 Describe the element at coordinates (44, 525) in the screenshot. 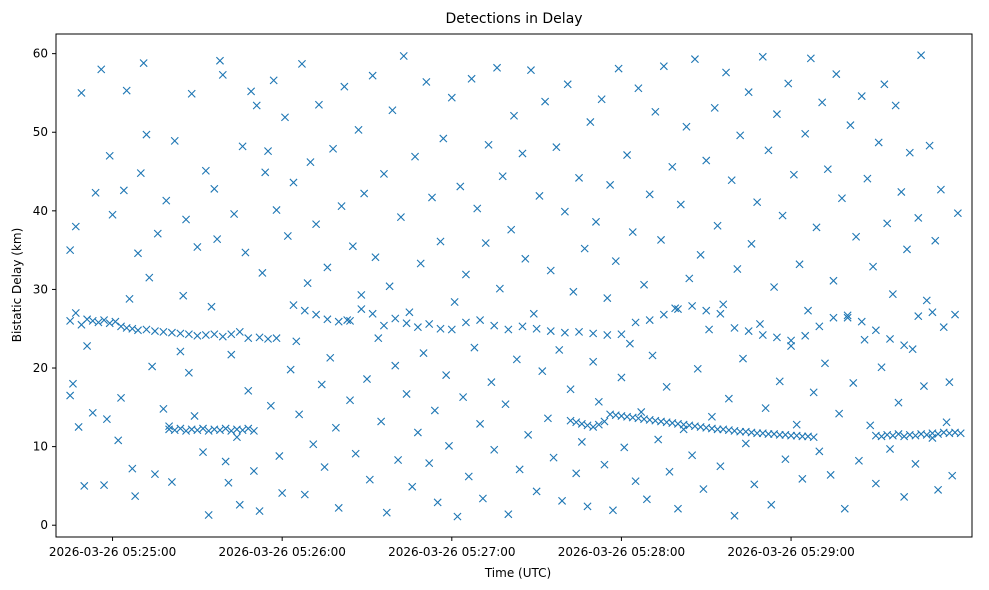

I see `y-tick-label: 0` at that location.